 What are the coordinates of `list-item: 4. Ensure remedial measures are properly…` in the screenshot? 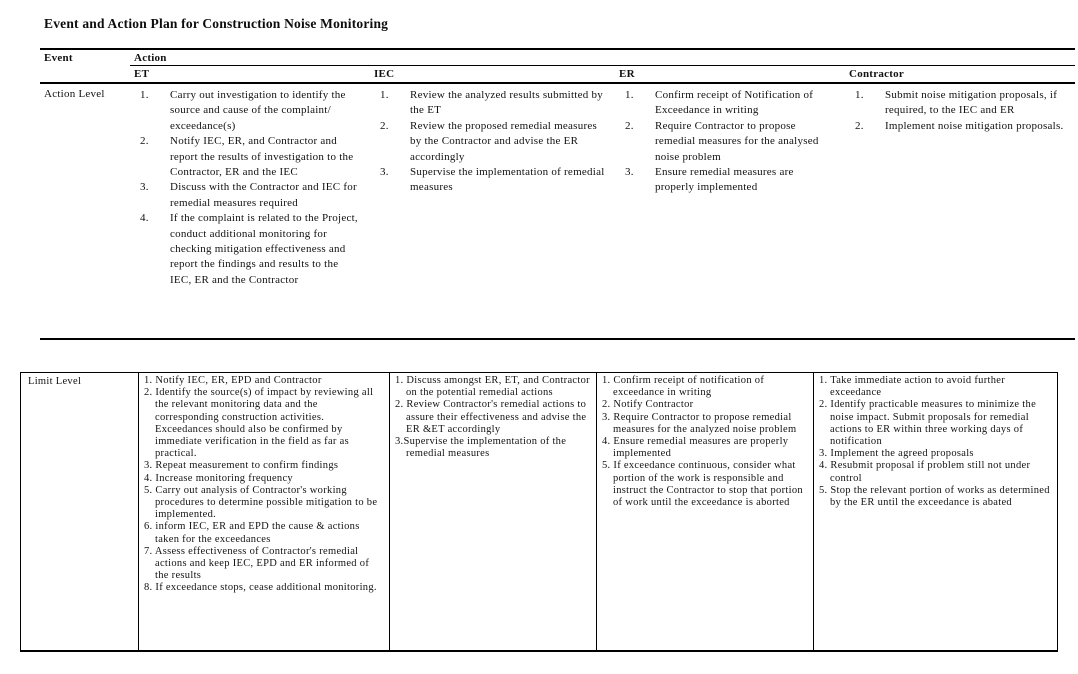 It's located at (705, 448).